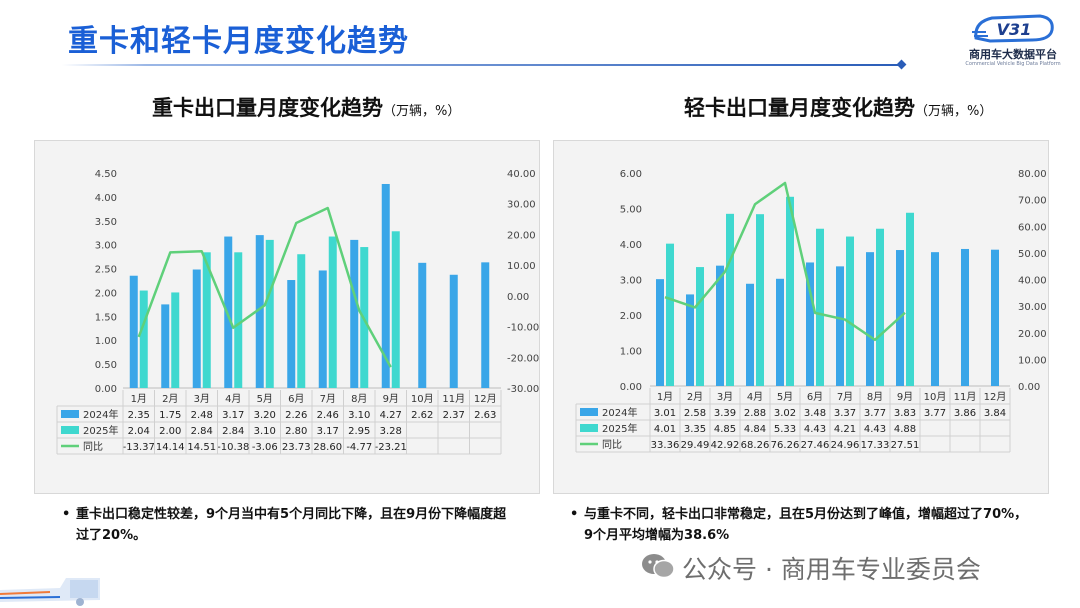 This screenshot has width=1080, height=608. What do you see at coordinates (93, 447) in the screenshot?
I see `heavy-legend-label: 同比` at bounding box center [93, 447].